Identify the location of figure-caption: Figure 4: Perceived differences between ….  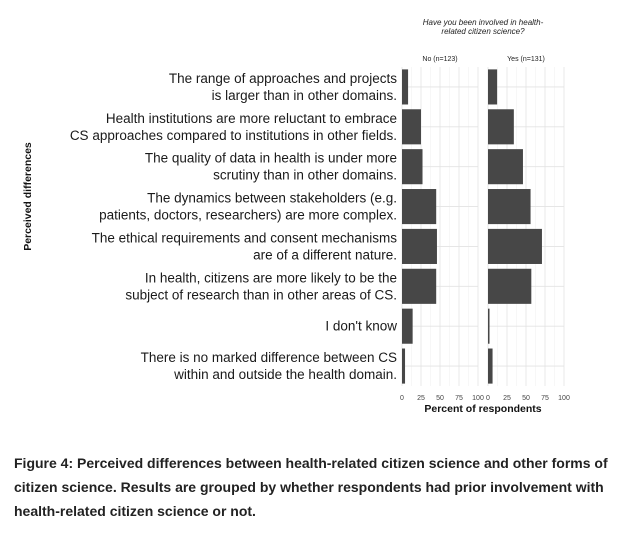
(311, 487).